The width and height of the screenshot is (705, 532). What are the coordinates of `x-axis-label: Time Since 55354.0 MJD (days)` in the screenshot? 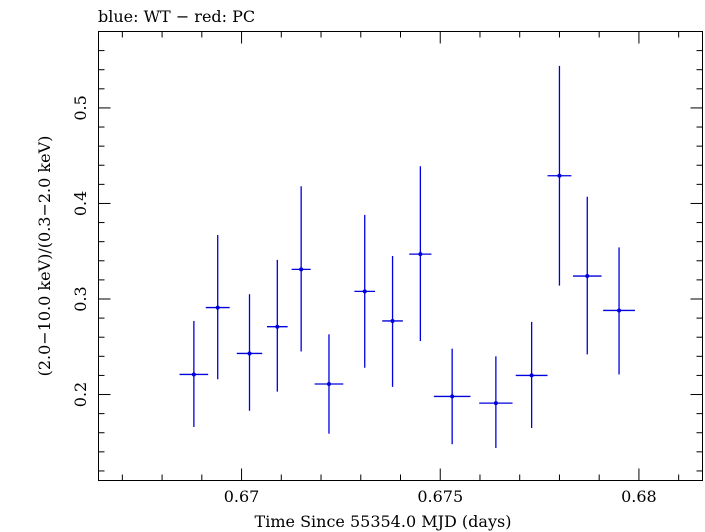 It's located at (383, 521).